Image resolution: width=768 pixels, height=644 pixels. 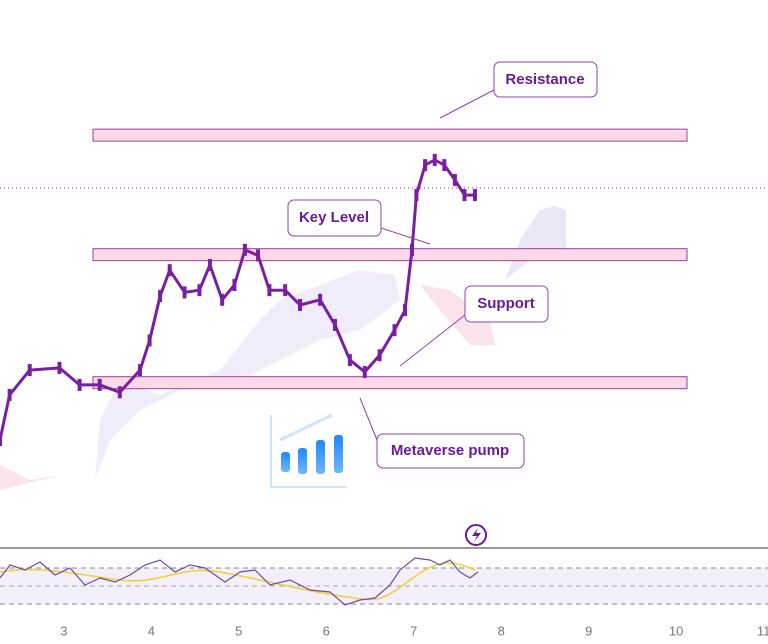 I want to click on event-icon, so click(x=476, y=535).